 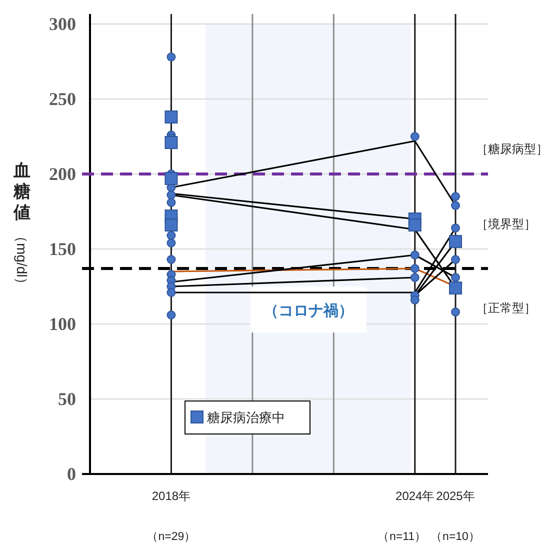 I want to click on text: （n=11）, so click(x=402, y=537).